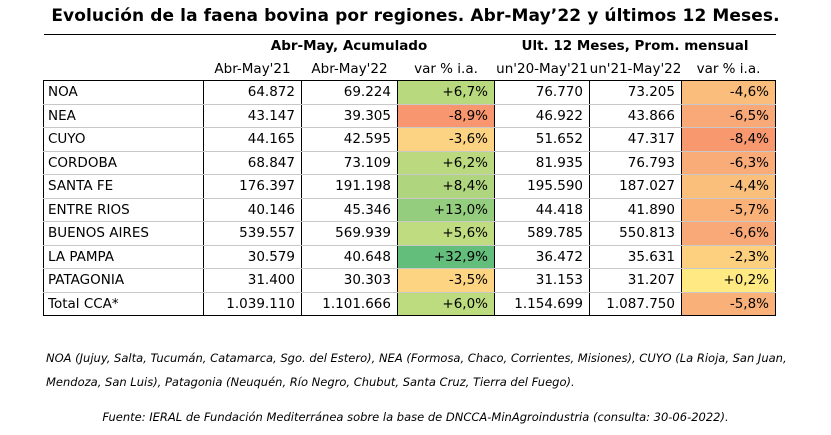 This screenshot has height=435, width=831. Describe the element at coordinates (635, 257) in the screenshot. I see `jun21-may22-value: 35.631` at that location.